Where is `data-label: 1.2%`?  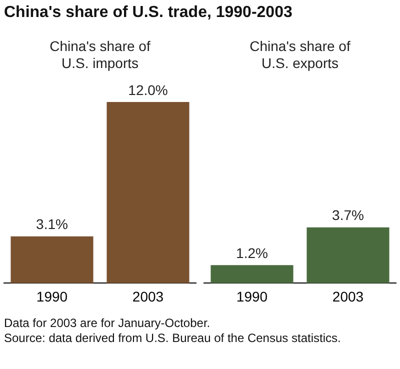 data-label: 1.2% is located at coordinates (252, 252).